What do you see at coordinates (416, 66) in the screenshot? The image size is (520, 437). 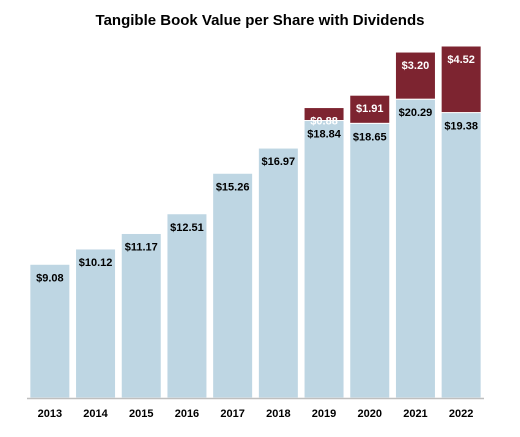 I see `value-label-dividend-2021: $3.20` at bounding box center [416, 66].